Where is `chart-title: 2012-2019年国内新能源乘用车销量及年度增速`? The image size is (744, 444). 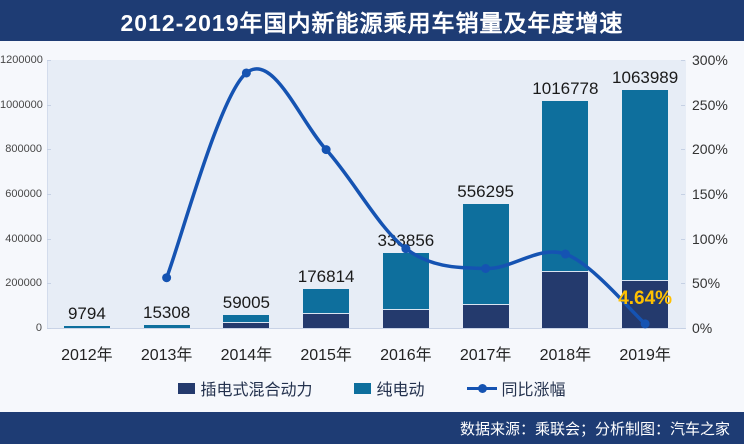 chart-title: 2012-2019年国内新能源乘用车销量及年度增速 is located at coordinates (372, 22).